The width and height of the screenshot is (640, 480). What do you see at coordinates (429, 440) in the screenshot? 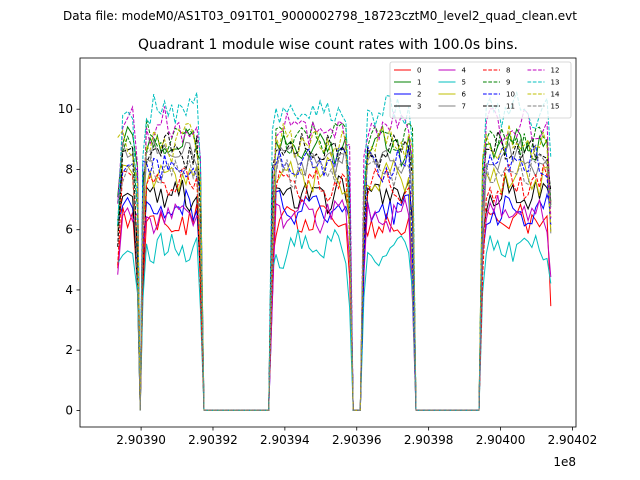
I see `x-tick-label: 2.90398` at bounding box center [429, 440].